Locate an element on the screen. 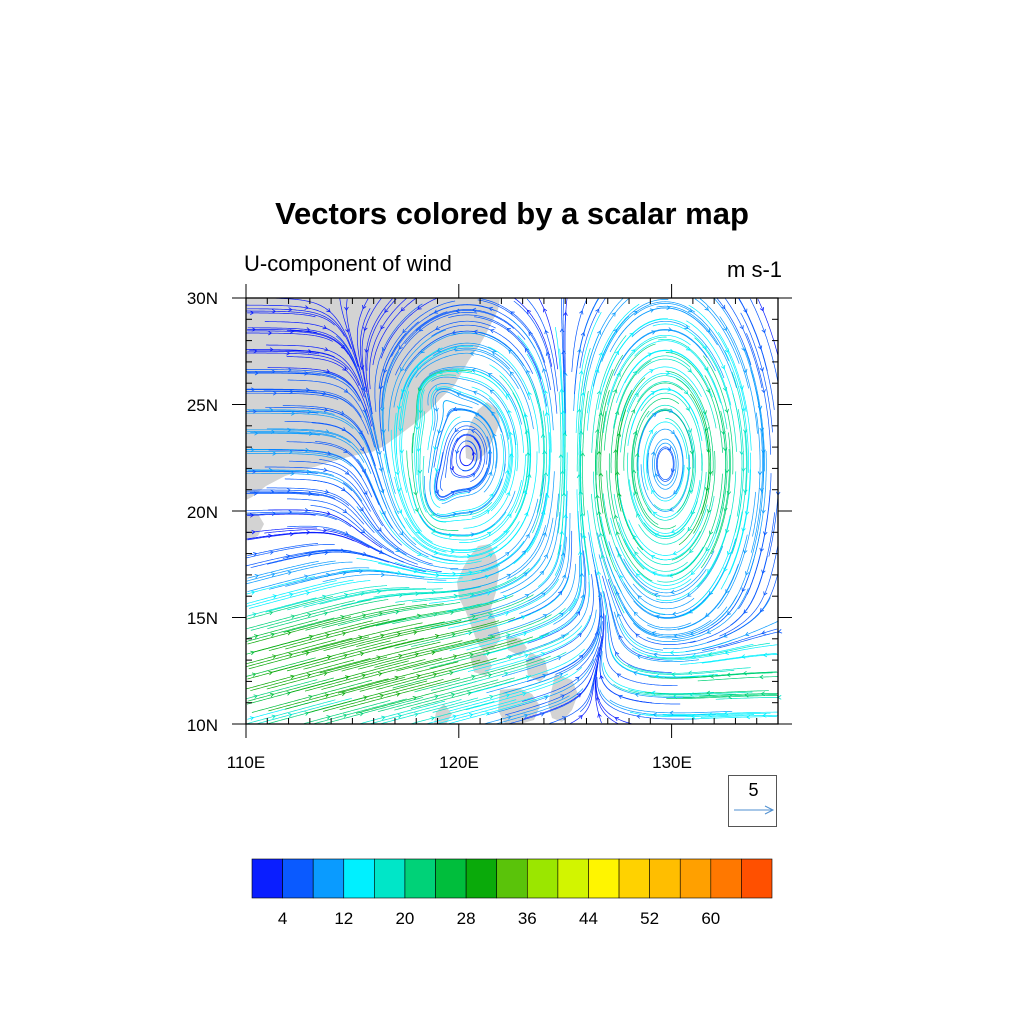 This screenshot has height=1024, width=1024. colorbar-label: 44 is located at coordinates (588, 918).